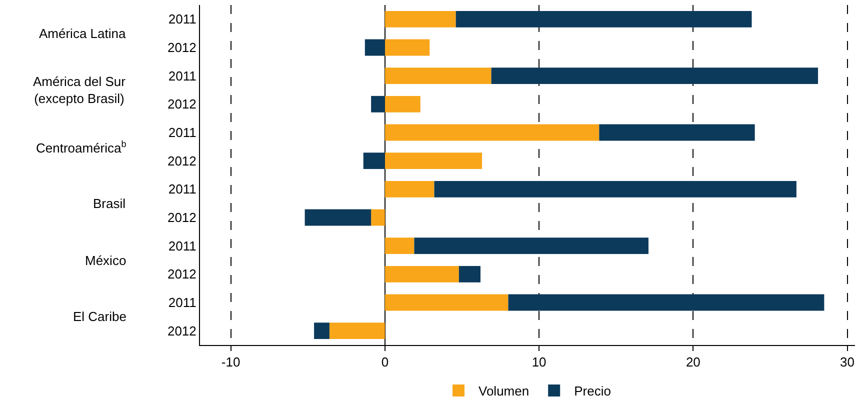  I want to click on legend-label: Volumen, so click(504, 391).